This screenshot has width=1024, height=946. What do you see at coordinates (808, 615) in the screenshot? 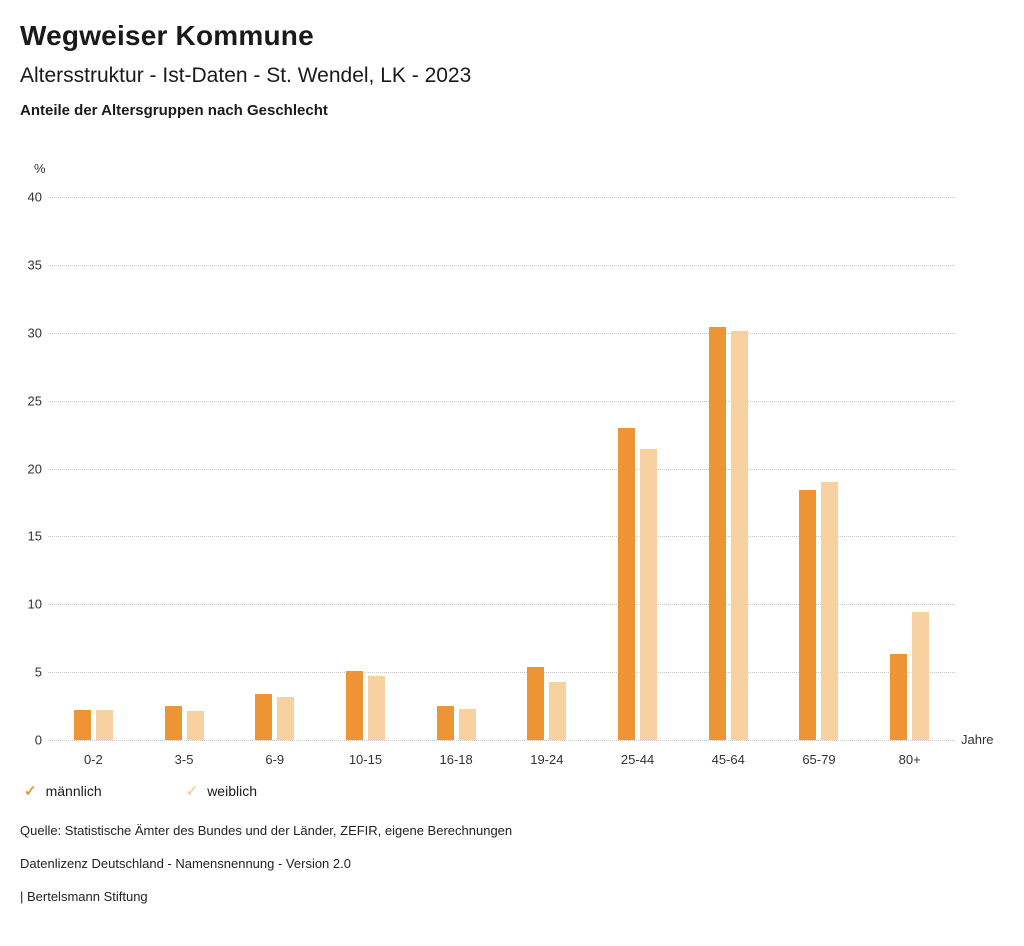
I see `bar-männlich-65-79` at bounding box center [808, 615].